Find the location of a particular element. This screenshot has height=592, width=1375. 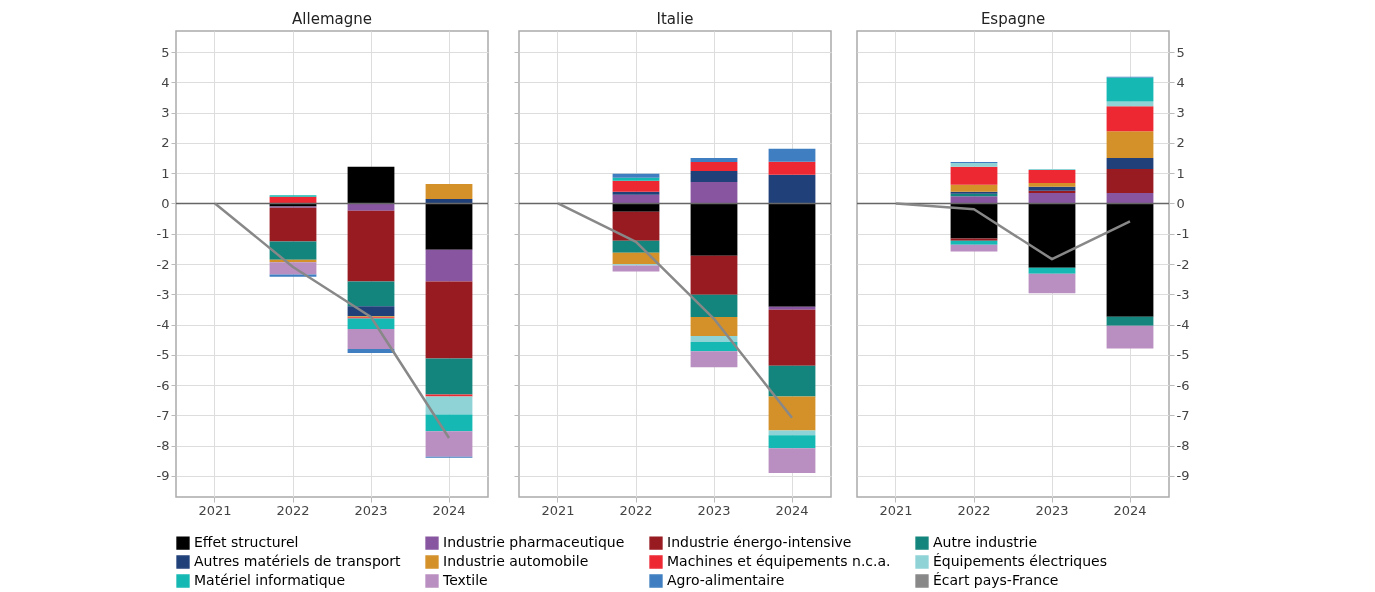

legend-label: Effet structurel is located at coordinates (246, 542).